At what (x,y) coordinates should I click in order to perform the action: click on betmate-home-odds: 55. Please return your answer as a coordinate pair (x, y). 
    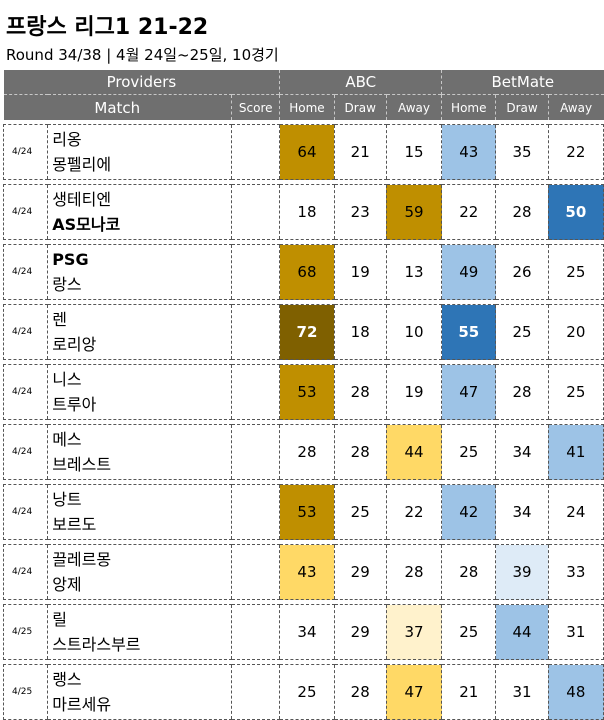
    Looking at the image, I should click on (468, 332).